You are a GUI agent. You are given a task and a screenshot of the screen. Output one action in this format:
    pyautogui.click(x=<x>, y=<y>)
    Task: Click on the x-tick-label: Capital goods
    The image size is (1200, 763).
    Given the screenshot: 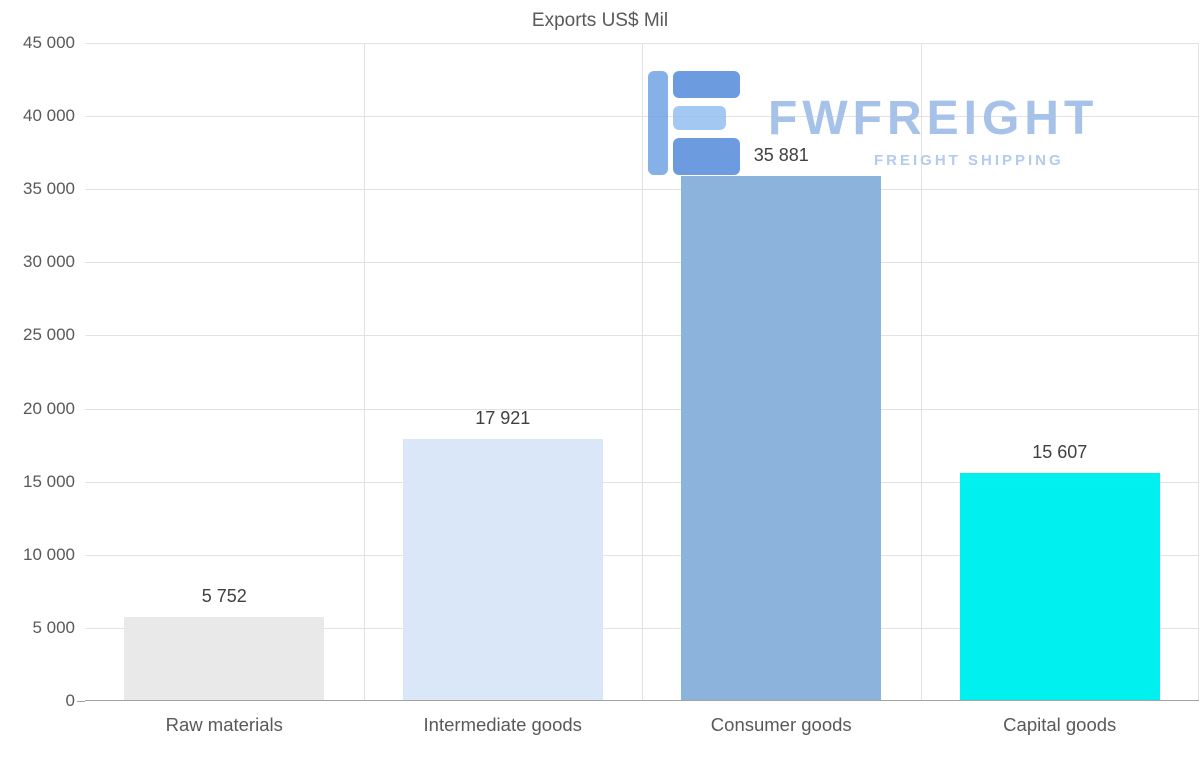 What is the action you would take?
    pyautogui.click(x=1060, y=724)
    